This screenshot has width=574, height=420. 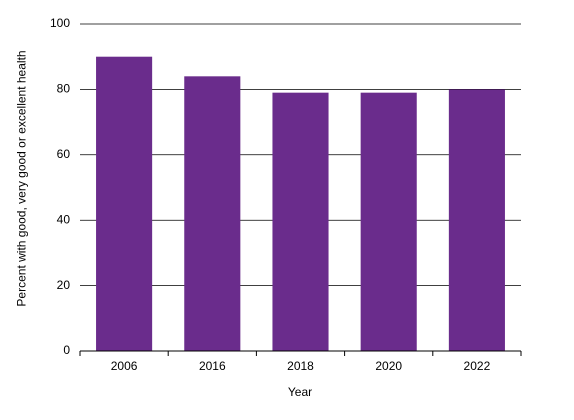 What do you see at coordinates (64, 219) in the screenshot?
I see `y-tick-label: 40` at bounding box center [64, 219].